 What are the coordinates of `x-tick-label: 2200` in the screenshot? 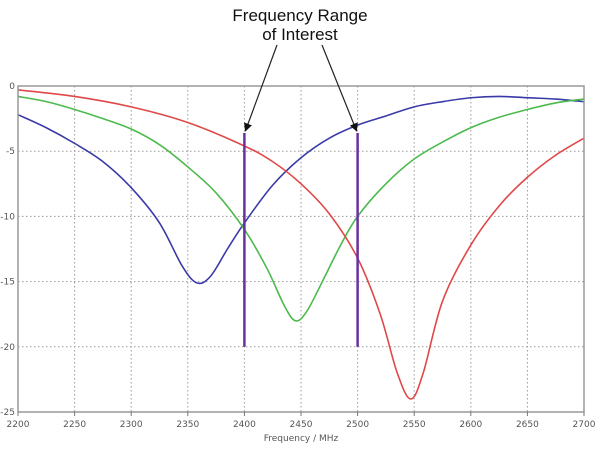 It's located at (18, 425).